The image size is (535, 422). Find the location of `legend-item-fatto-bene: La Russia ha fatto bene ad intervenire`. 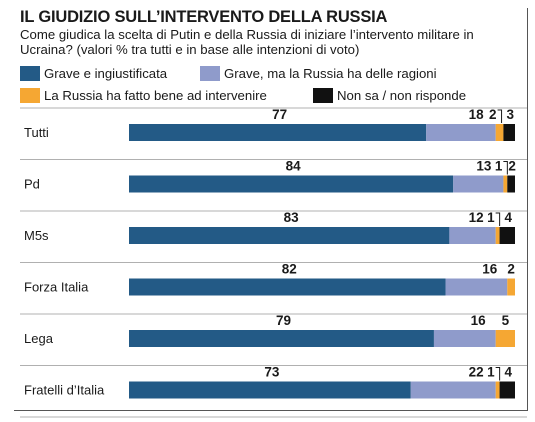

legend-item-fatto-bene: La Russia ha fatto bene ad intervenire is located at coordinates (143, 95).